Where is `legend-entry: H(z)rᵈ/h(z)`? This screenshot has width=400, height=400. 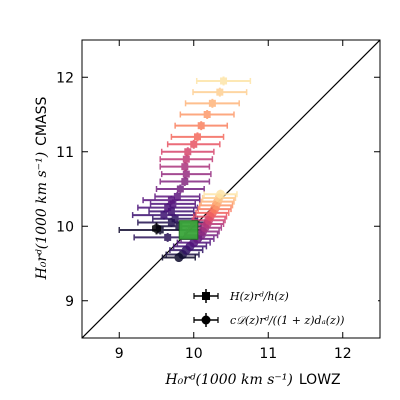 legend-entry: H(z)rᵈ/h(z) is located at coordinates (241, 296).